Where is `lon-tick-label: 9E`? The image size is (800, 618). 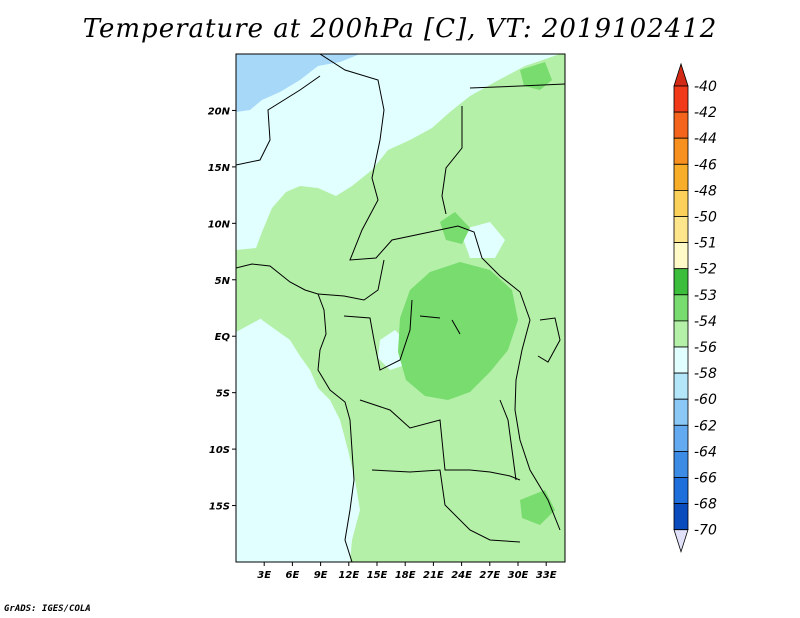 lon-tick-label: 9E is located at coordinates (321, 575).